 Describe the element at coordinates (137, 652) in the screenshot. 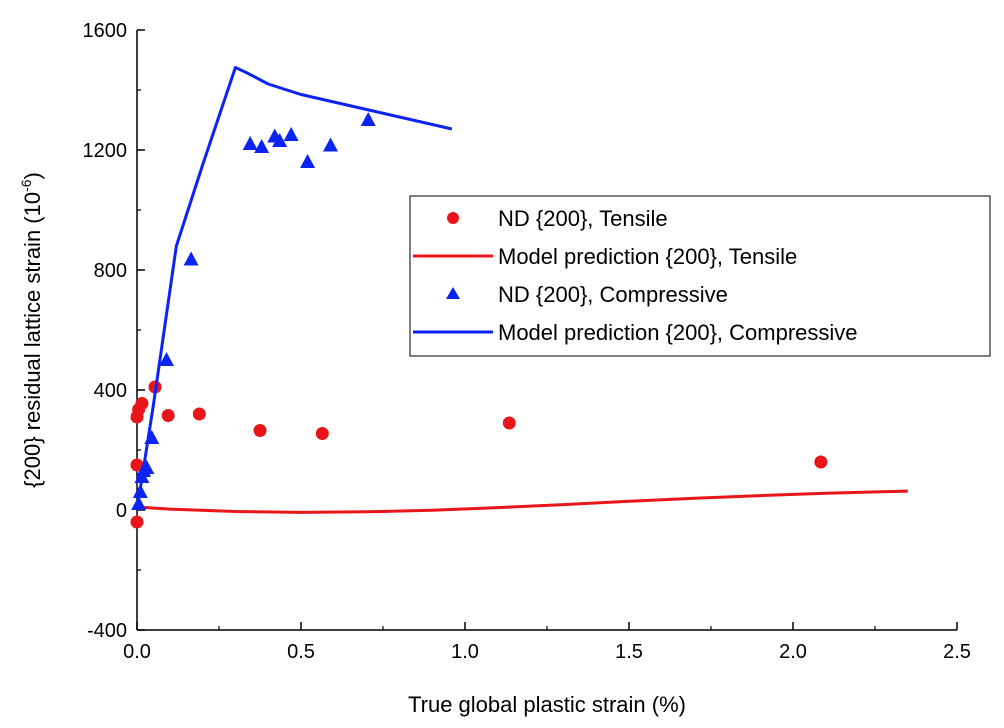

I see `x-tick-label: 0.0` at that location.